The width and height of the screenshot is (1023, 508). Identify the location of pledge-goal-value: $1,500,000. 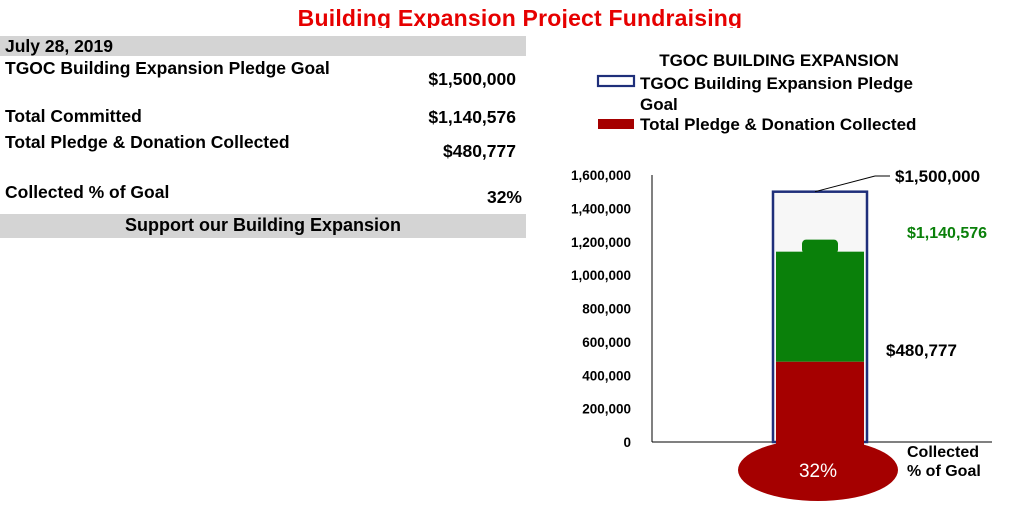
(472, 79).